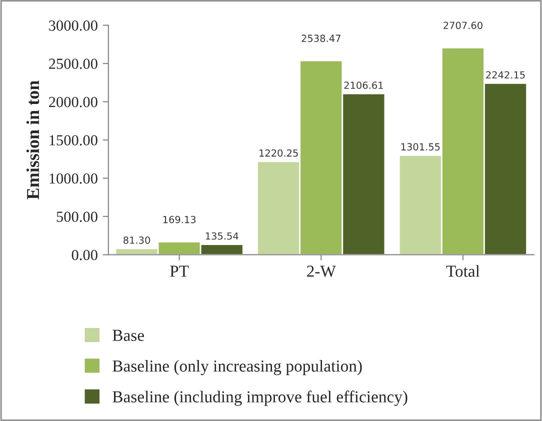  I want to click on legend-label: Baseline (including improve fuel efficiency), so click(260, 398).